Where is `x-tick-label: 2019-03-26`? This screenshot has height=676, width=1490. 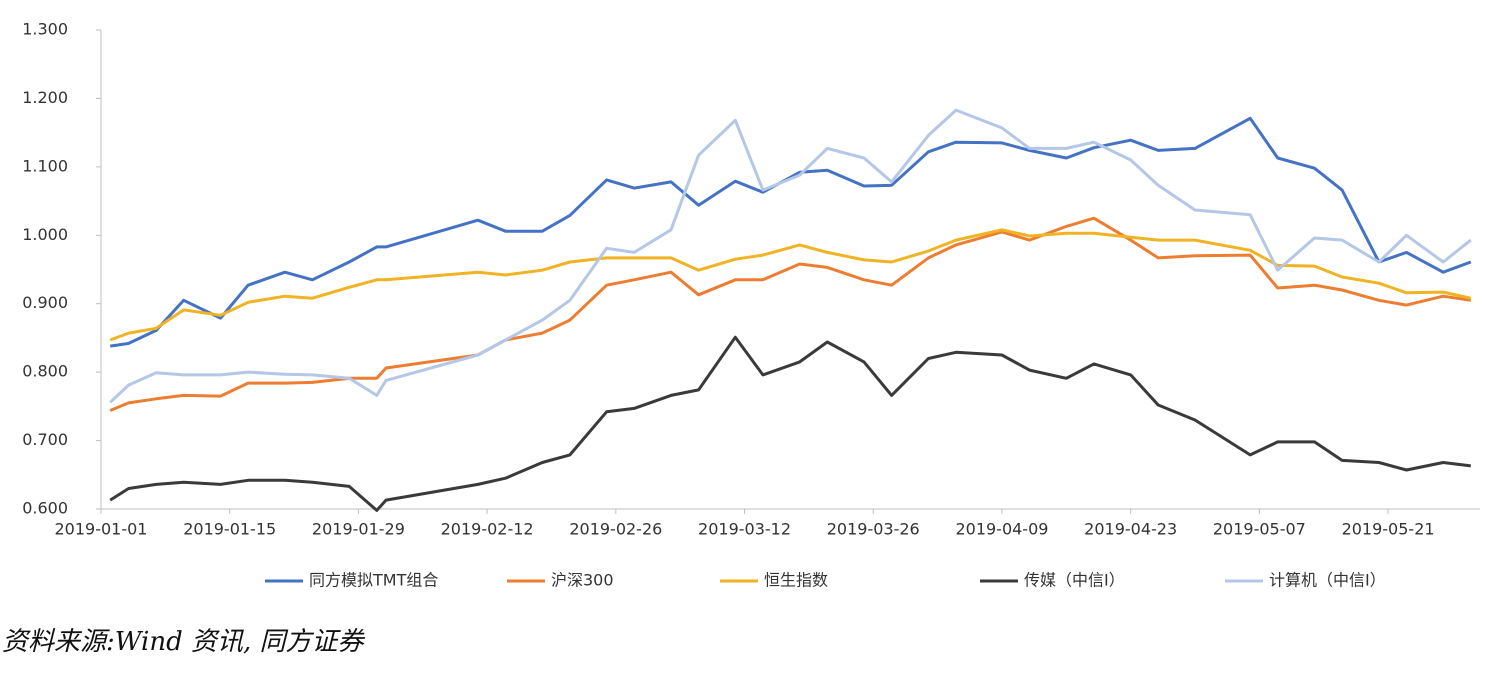
x-tick-label: 2019-03-26 is located at coordinates (873, 529).